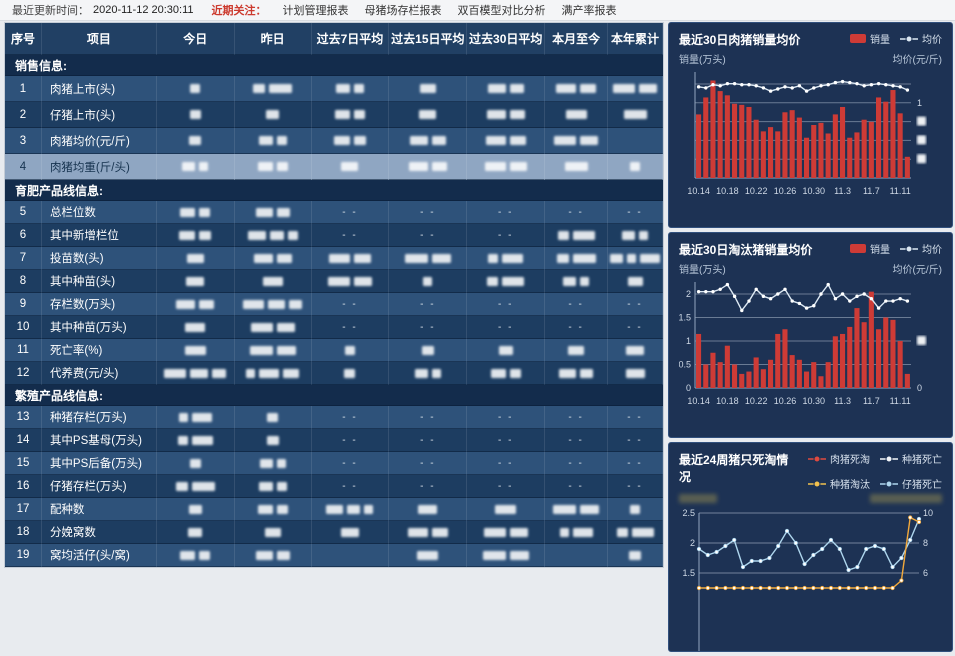 The width and height of the screenshot is (955, 656). I want to click on table-row-15: 15 其中PS后备(万头) - - - - - - - - - -, so click(334, 463).